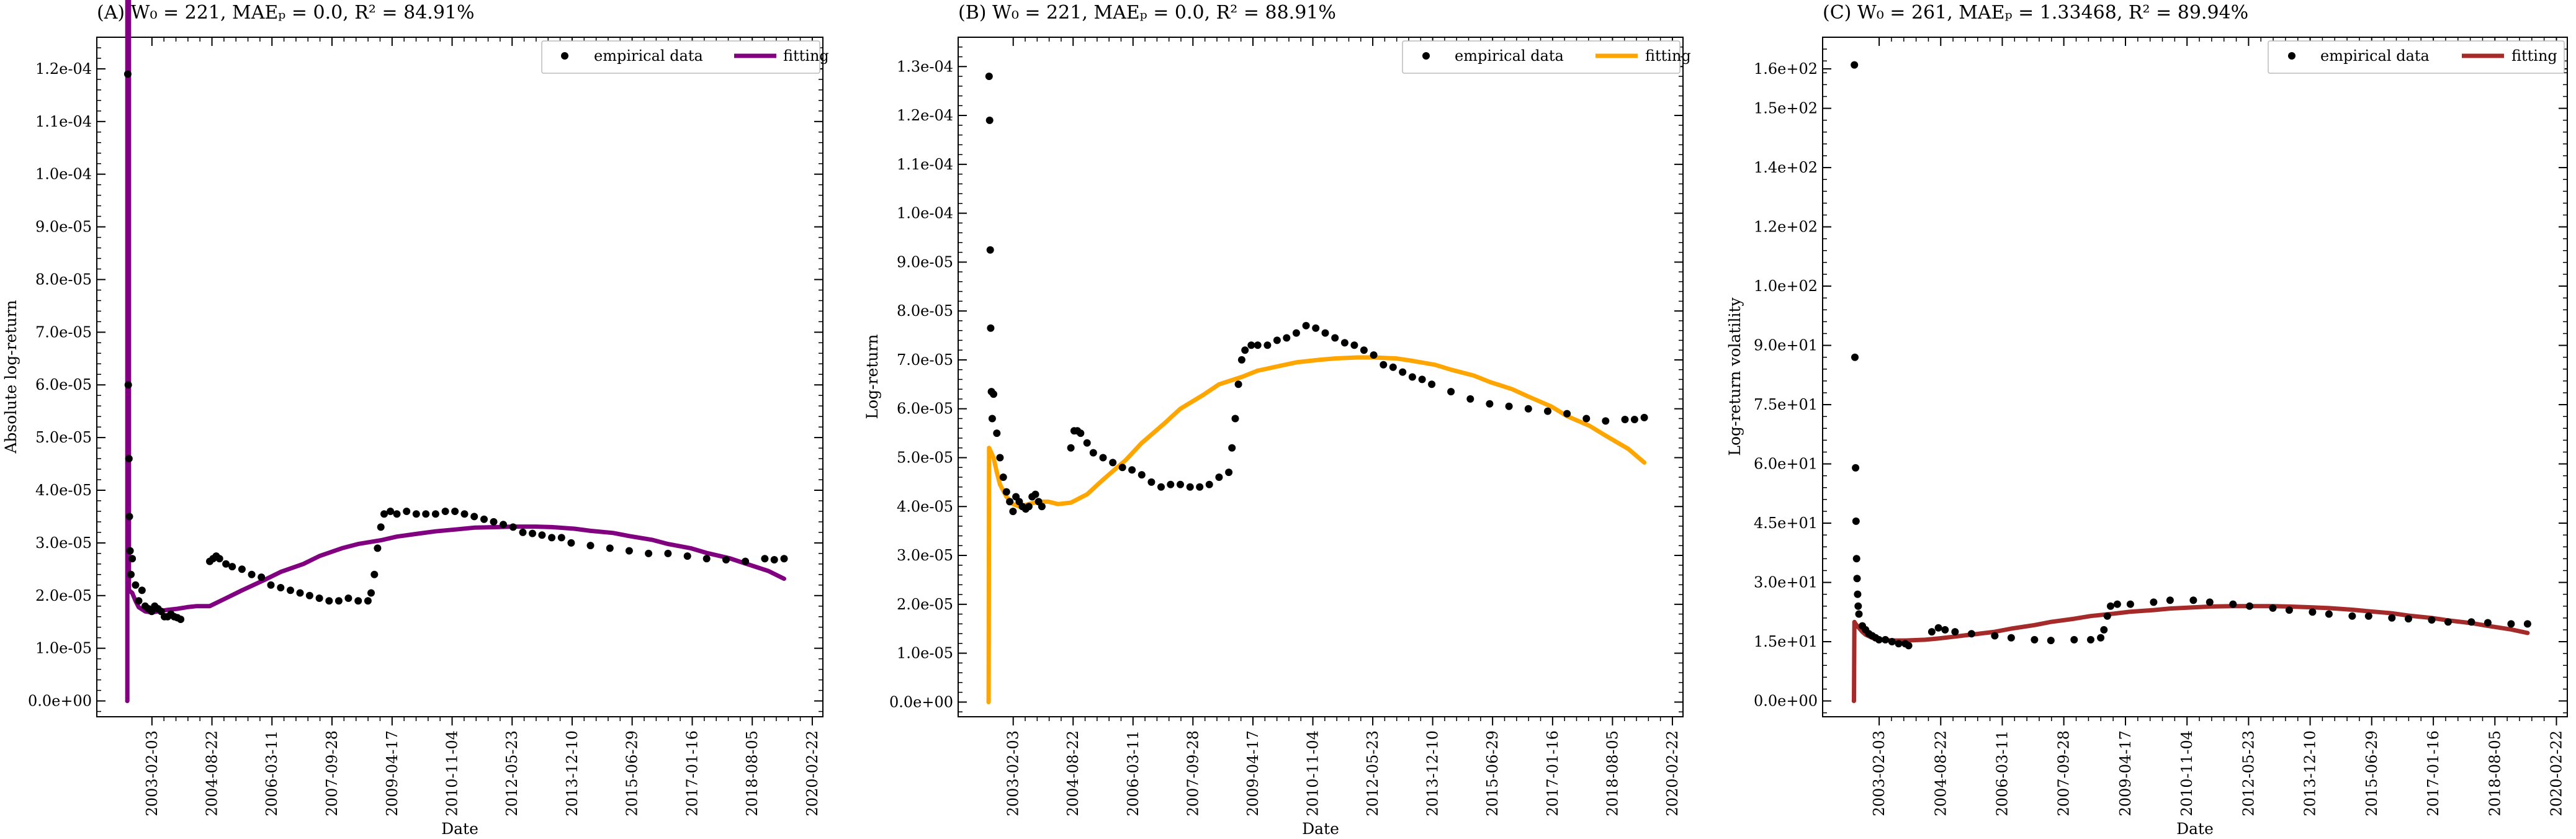  Describe the element at coordinates (64, 649) in the screenshot. I see `panel-a-y-tick-label: 1.0e-05` at that location.